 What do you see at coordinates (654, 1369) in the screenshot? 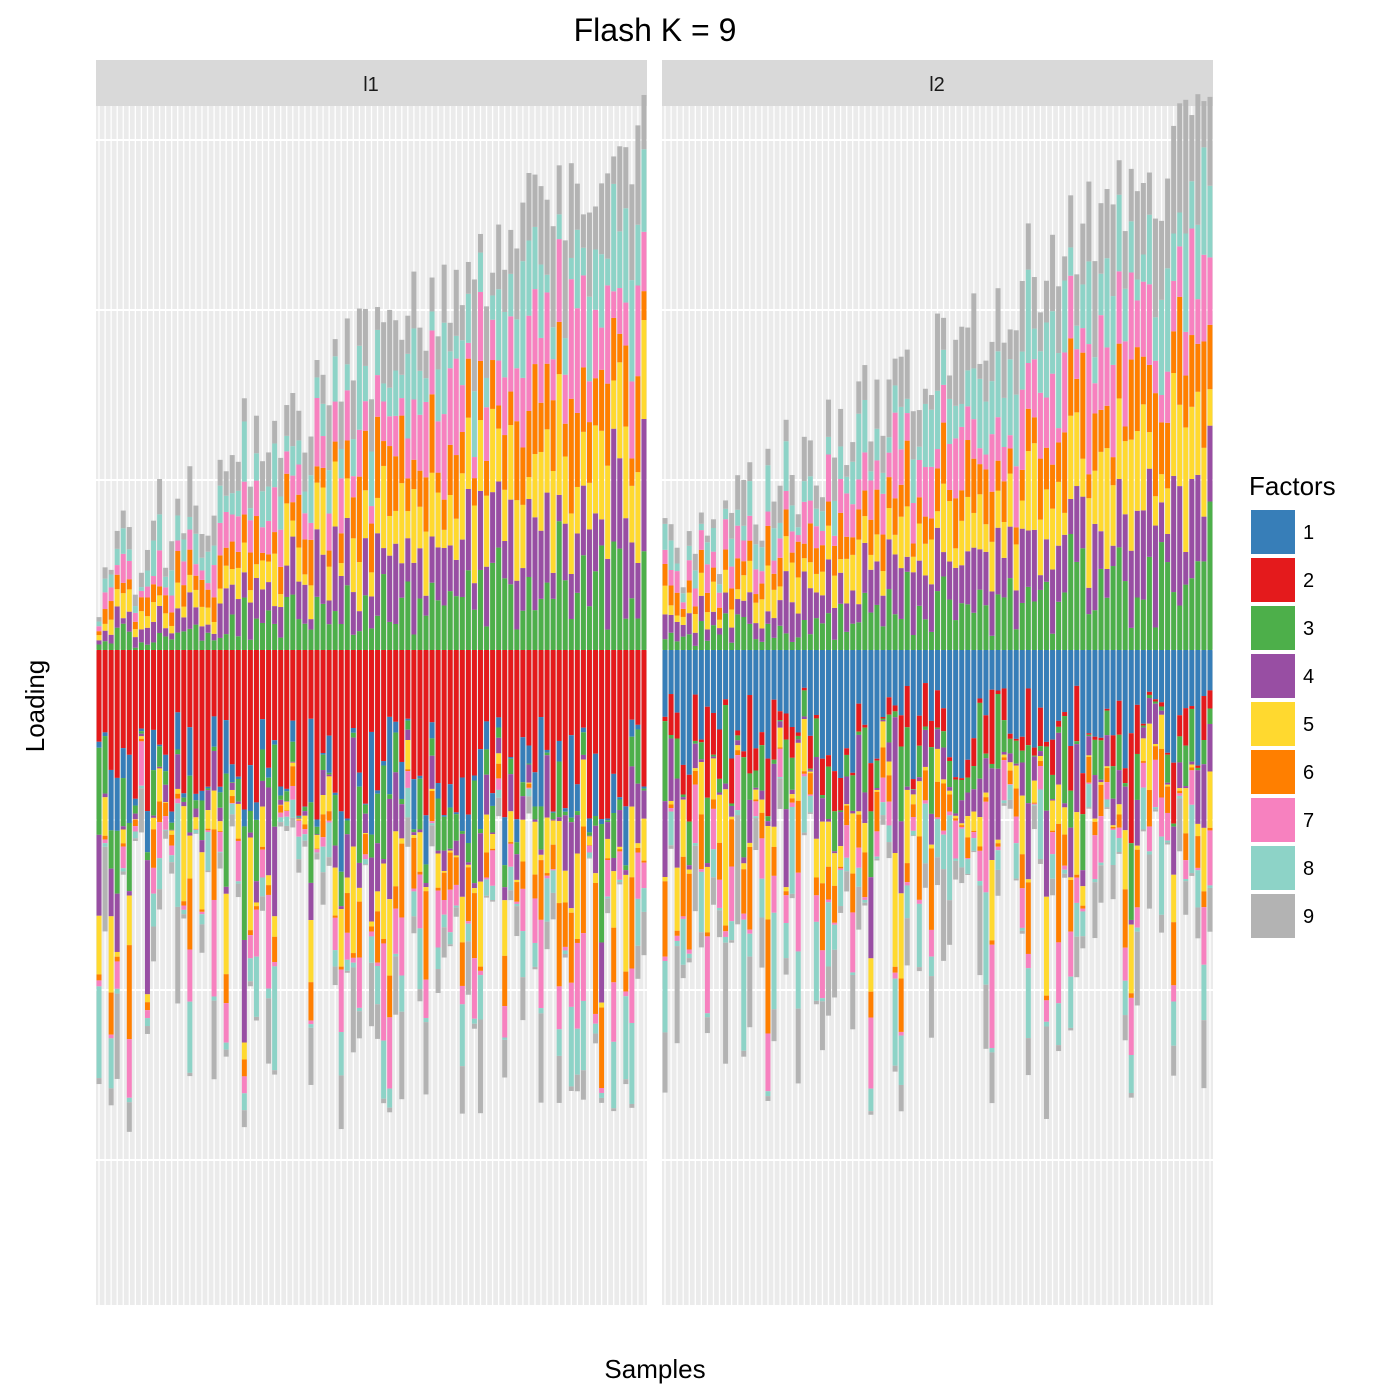
I see `x-axis-title: Samples` at bounding box center [654, 1369].